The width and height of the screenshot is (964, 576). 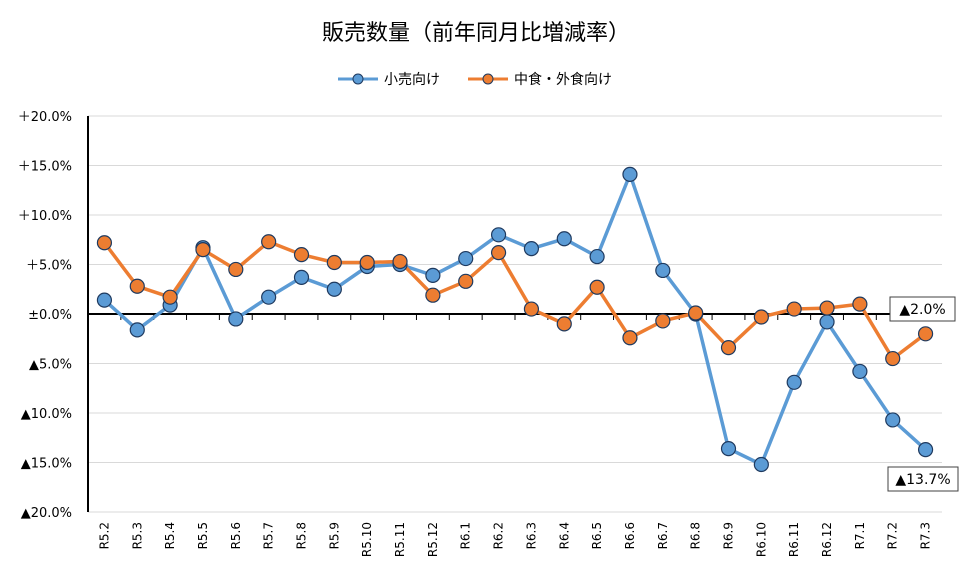 I want to click on legend-label-foodservice: 中食・外食向け, so click(x=563, y=79).